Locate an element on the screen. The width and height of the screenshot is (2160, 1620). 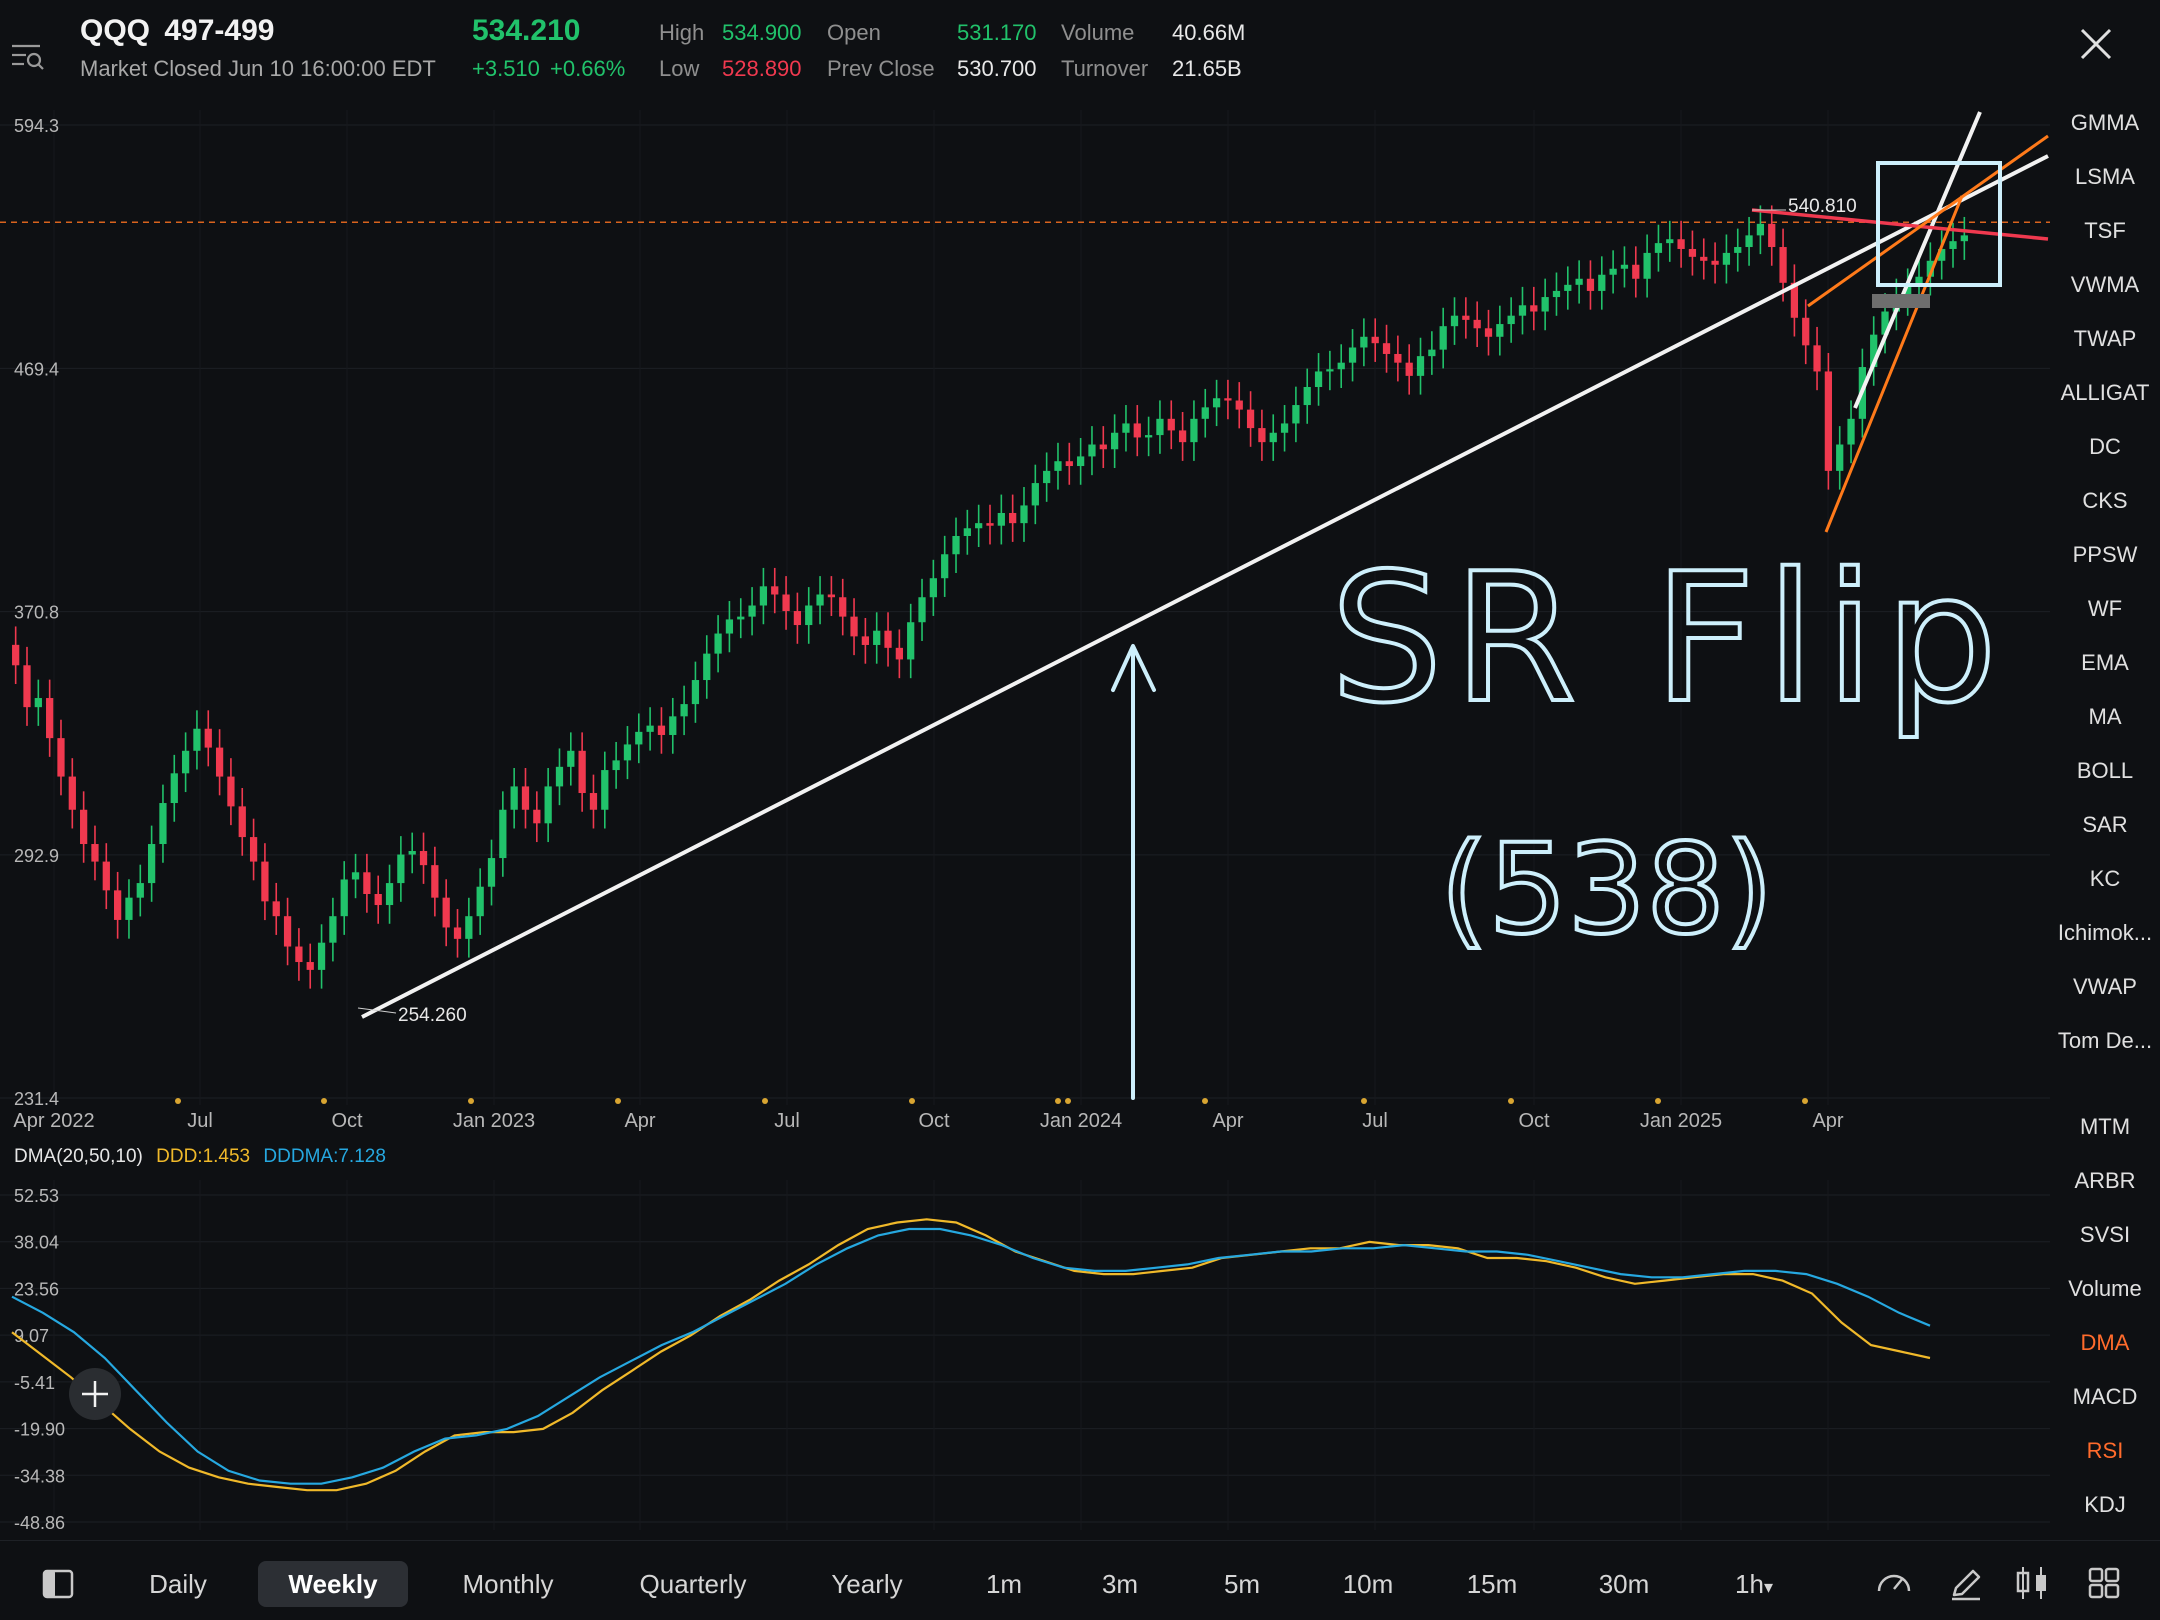
indicator-legend: DMA(20,50,10) DDD:1.453 DDDMA:7.128 is located at coordinates (204, 1157).